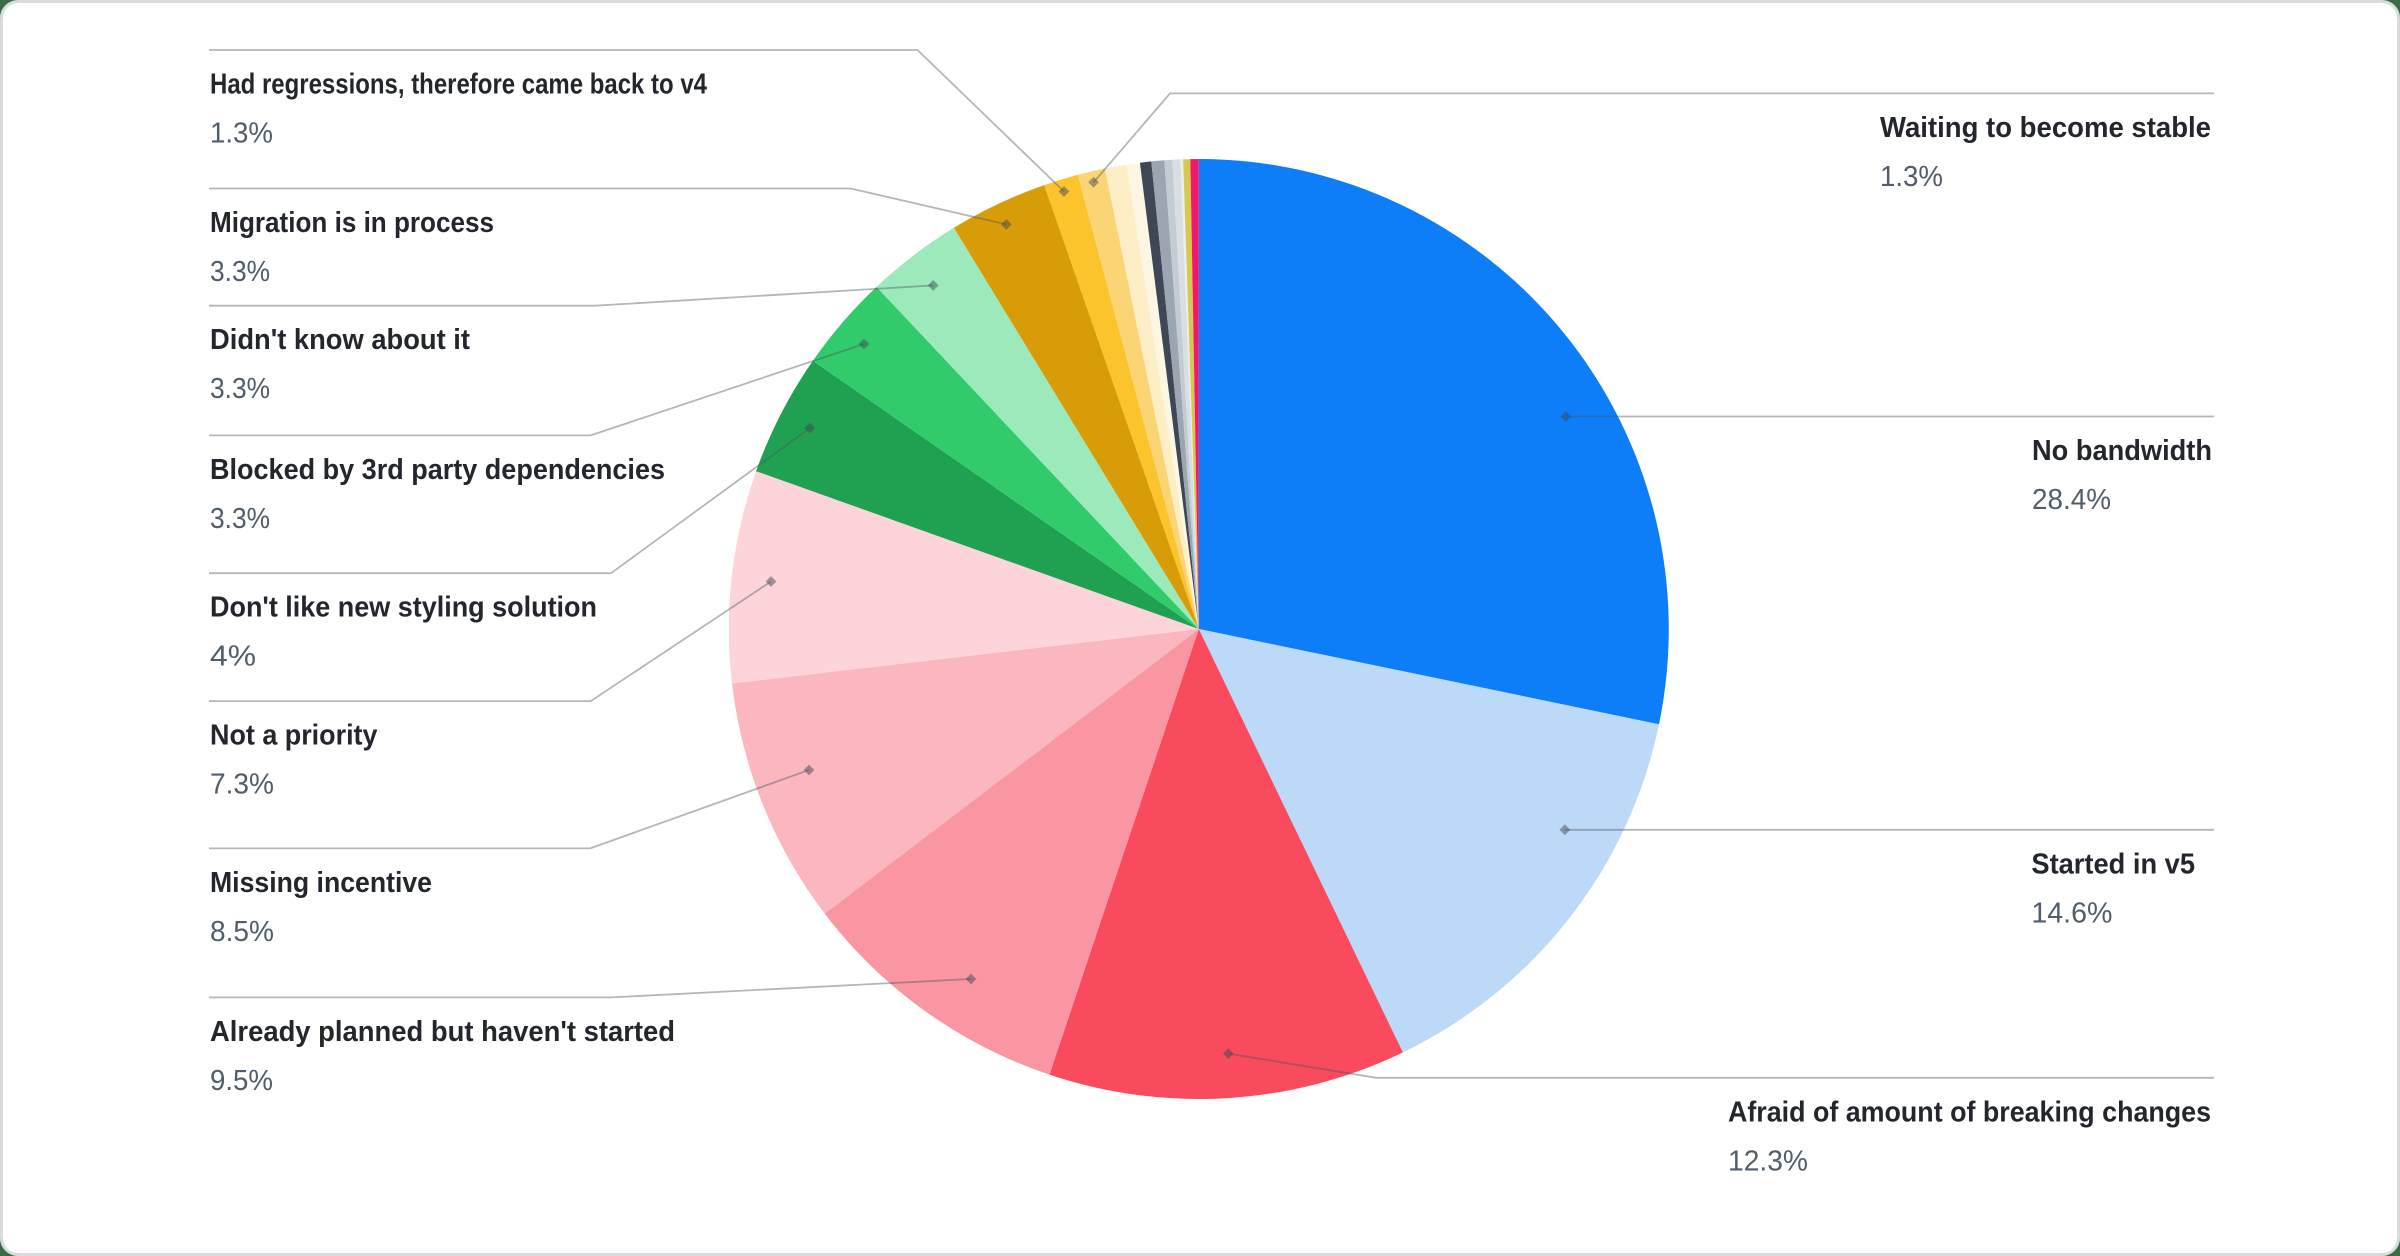 This screenshot has width=2400, height=1256. What do you see at coordinates (233, 657) in the screenshot?
I see `svg-text: 4%` at bounding box center [233, 657].